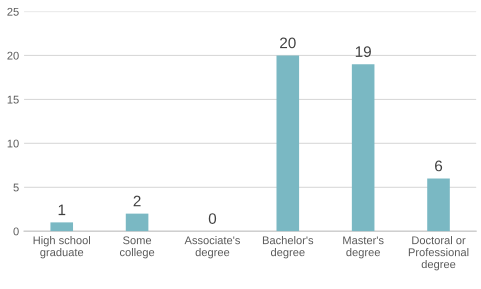 The image size is (481, 289). What do you see at coordinates (16, 231) in the screenshot?
I see `y-tick-label: 0` at bounding box center [16, 231].